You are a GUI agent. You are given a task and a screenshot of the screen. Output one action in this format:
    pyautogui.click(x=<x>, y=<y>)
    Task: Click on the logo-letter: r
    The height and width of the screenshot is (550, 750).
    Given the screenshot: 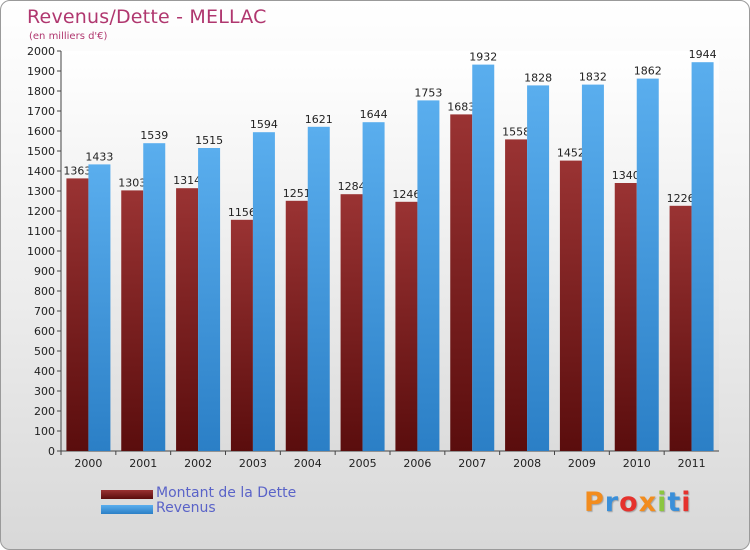 What is the action you would take?
    pyautogui.click(x=612, y=502)
    